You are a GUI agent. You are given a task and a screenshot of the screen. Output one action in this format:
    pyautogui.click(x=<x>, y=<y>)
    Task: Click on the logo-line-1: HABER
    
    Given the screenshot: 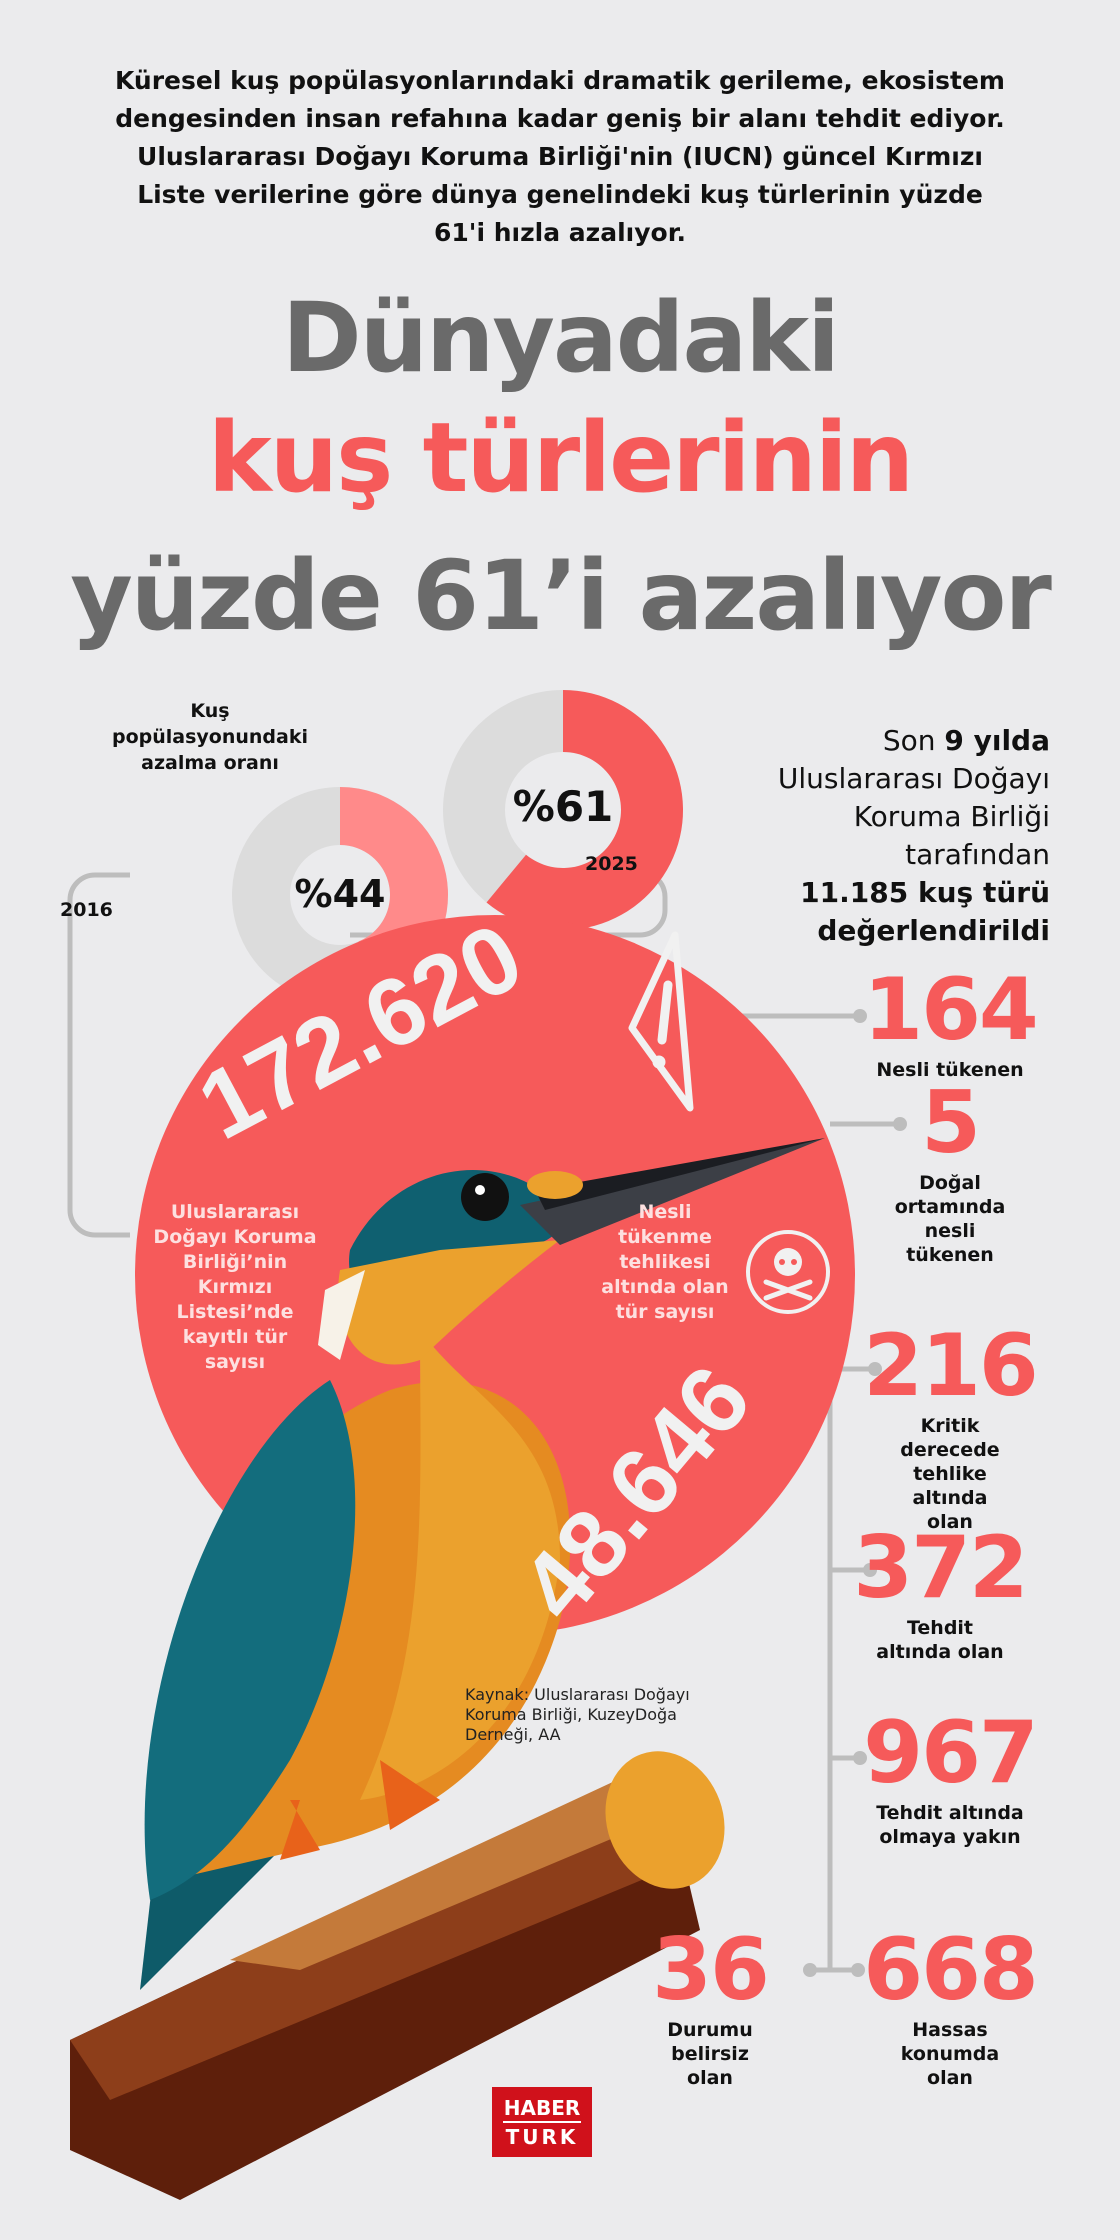 What is the action you would take?
    pyautogui.click(x=542, y=2108)
    